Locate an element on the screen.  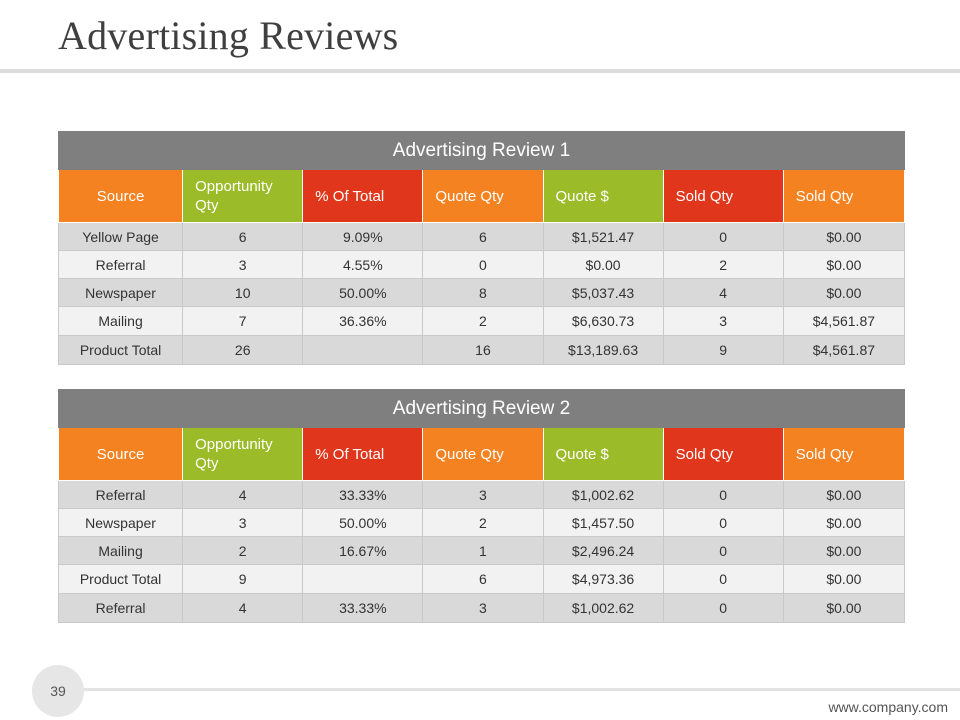
cell-opportunity-qty: 26 is located at coordinates (243, 350).